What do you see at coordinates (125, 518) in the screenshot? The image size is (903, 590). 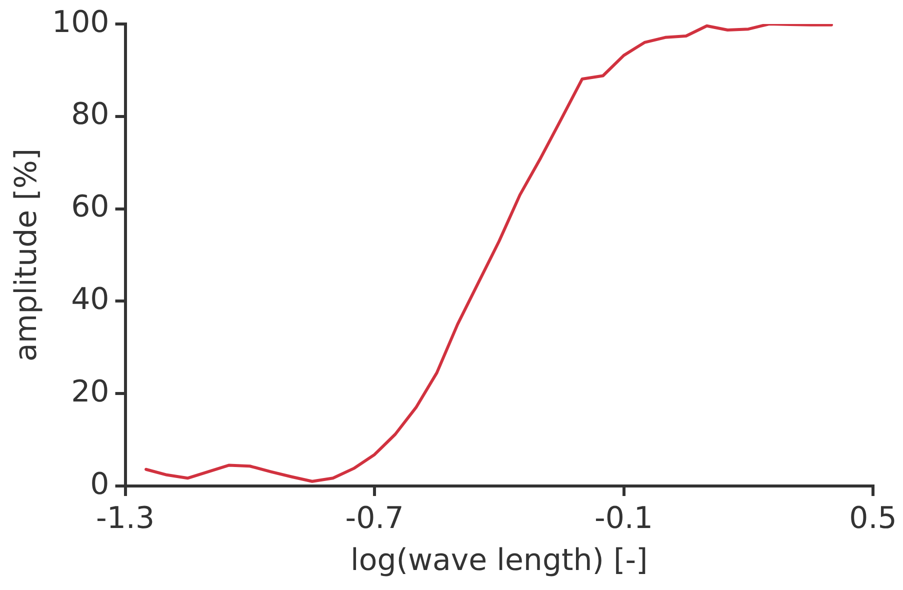 I see `x-tick-label: -1.3` at bounding box center [125, 518].